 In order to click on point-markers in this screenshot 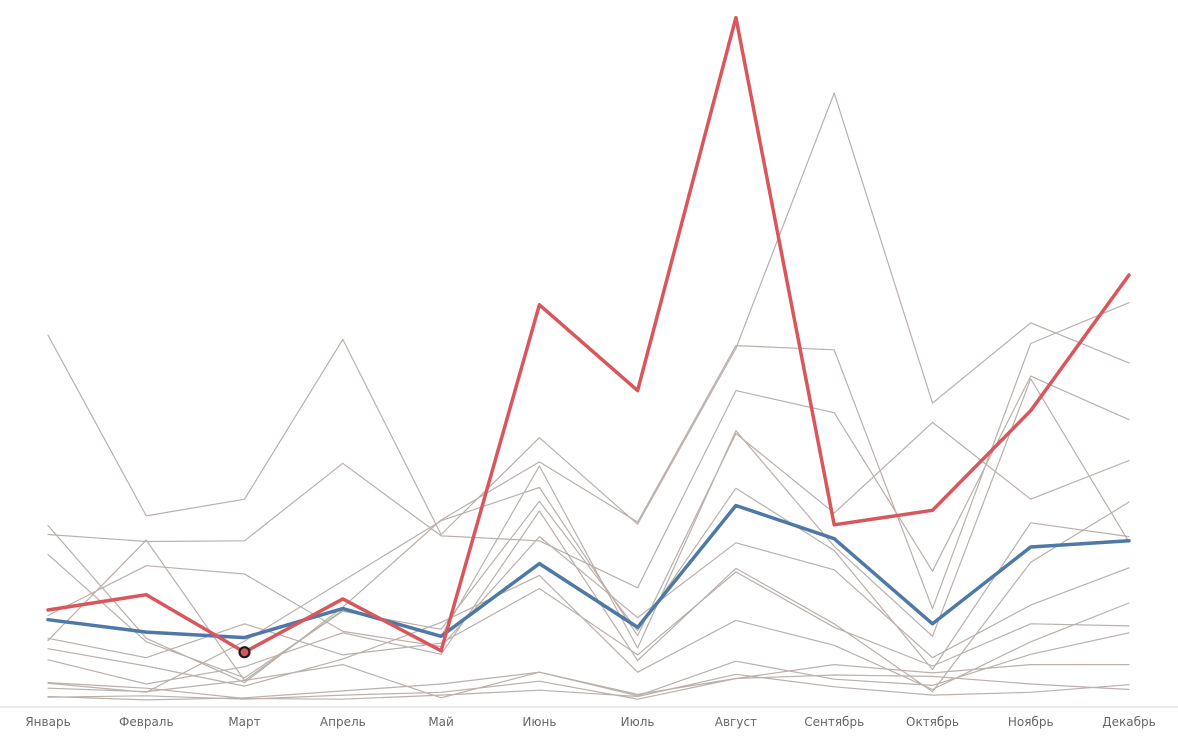, I will do `click(244, 652)`.